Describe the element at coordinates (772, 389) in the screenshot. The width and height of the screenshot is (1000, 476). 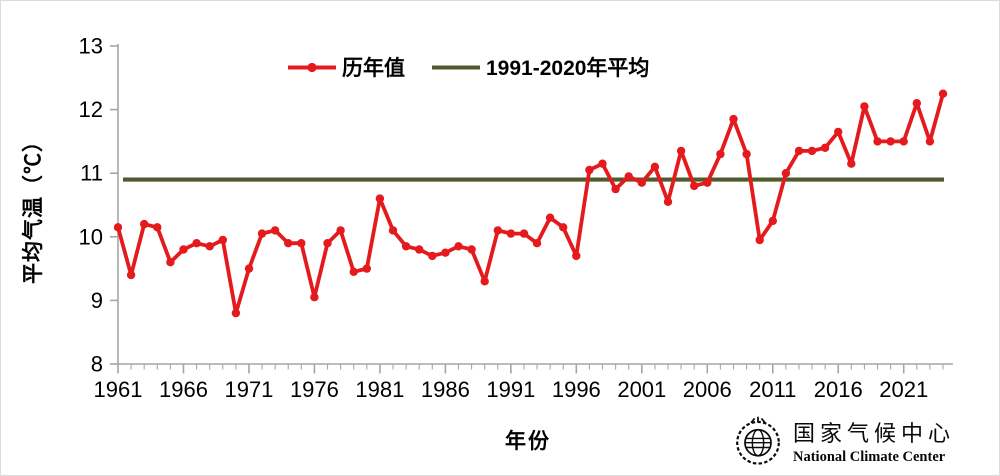
I see `x-tick-label: 2011` at that location.